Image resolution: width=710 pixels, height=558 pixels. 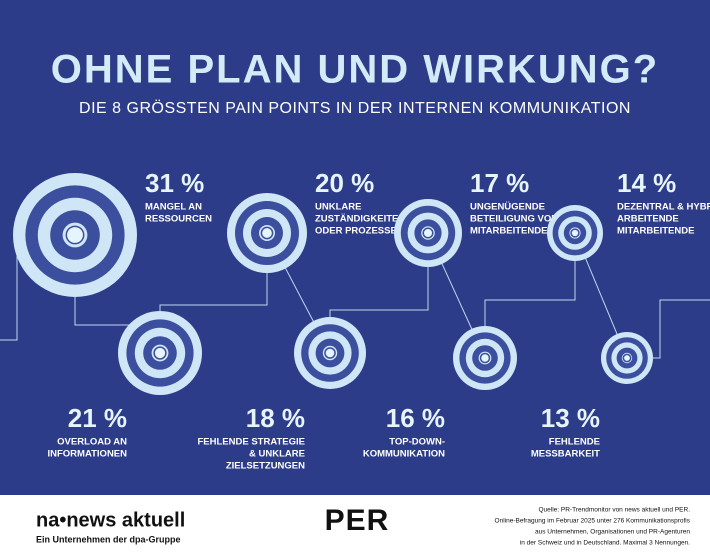 I want to click on percent: 17 %, so click(x=499, y=183).